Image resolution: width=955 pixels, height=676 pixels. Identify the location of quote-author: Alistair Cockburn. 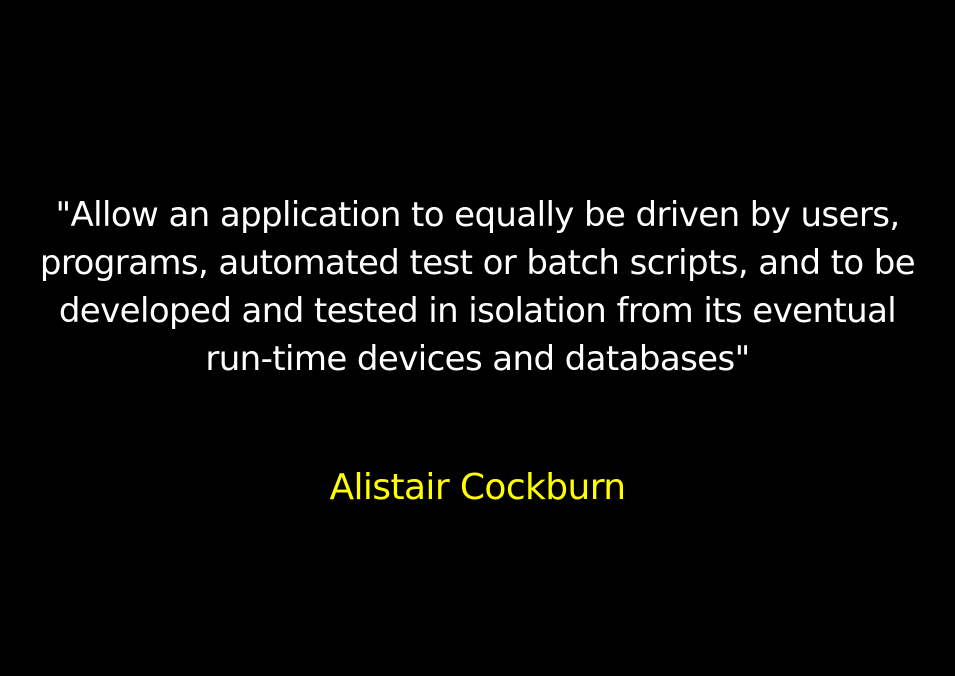
(477, 487).